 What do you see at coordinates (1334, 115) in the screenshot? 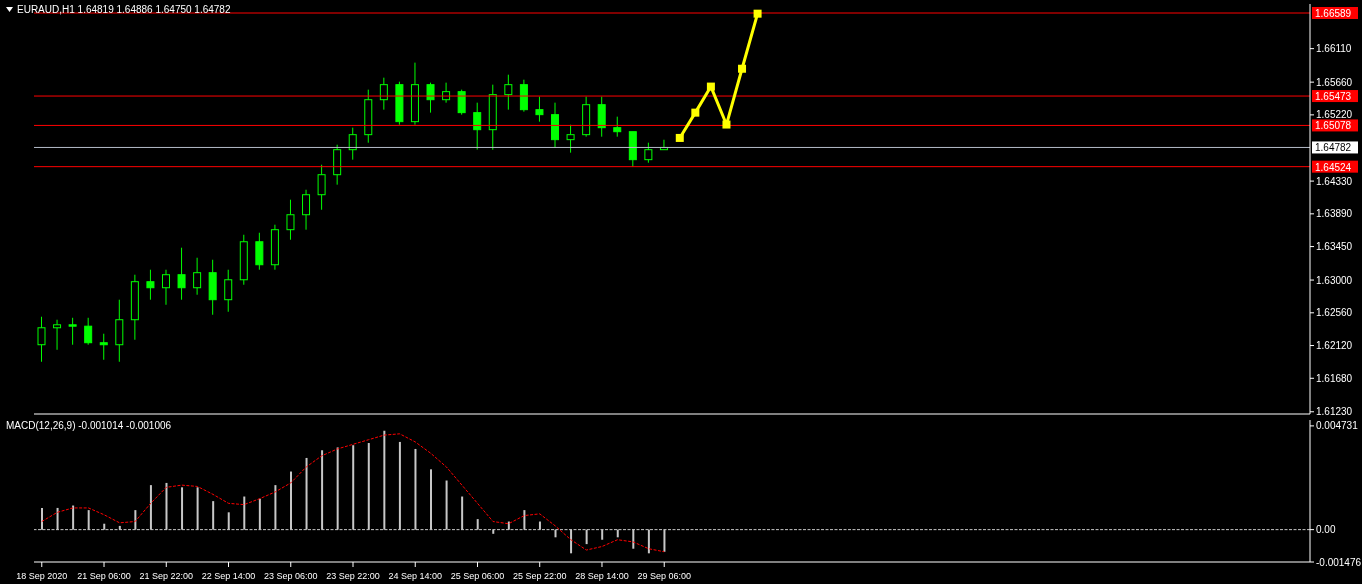
I see `y-tick-label: 1.65220` at bounding box center [1334, 115].